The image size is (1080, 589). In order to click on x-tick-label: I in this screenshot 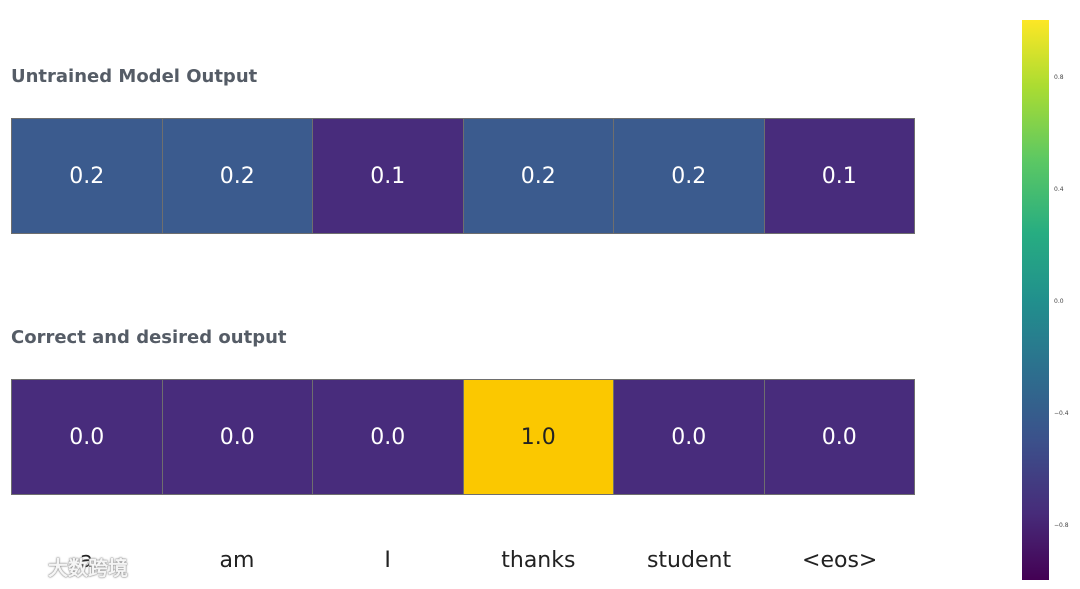, I will do `click(387, 560)`.